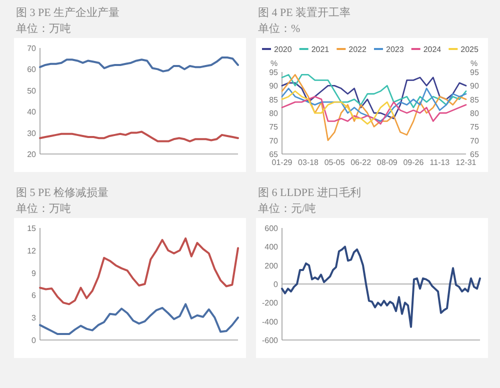  Describe the element at coordinates (475, 86) in the screenshot. I see `y2-tick-label: 90` at that location.